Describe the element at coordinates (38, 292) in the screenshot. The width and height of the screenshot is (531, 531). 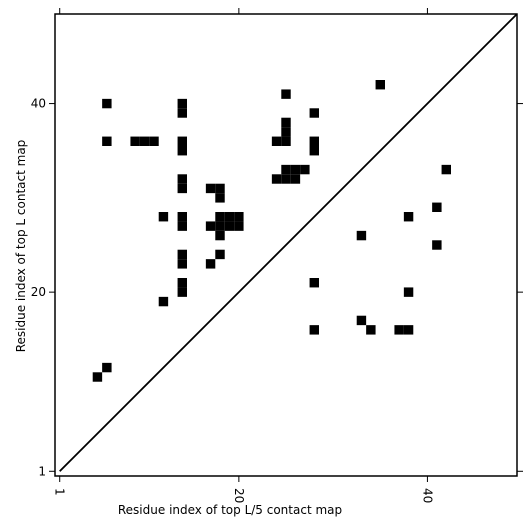
I see `y-tick-label: 20` at that location.